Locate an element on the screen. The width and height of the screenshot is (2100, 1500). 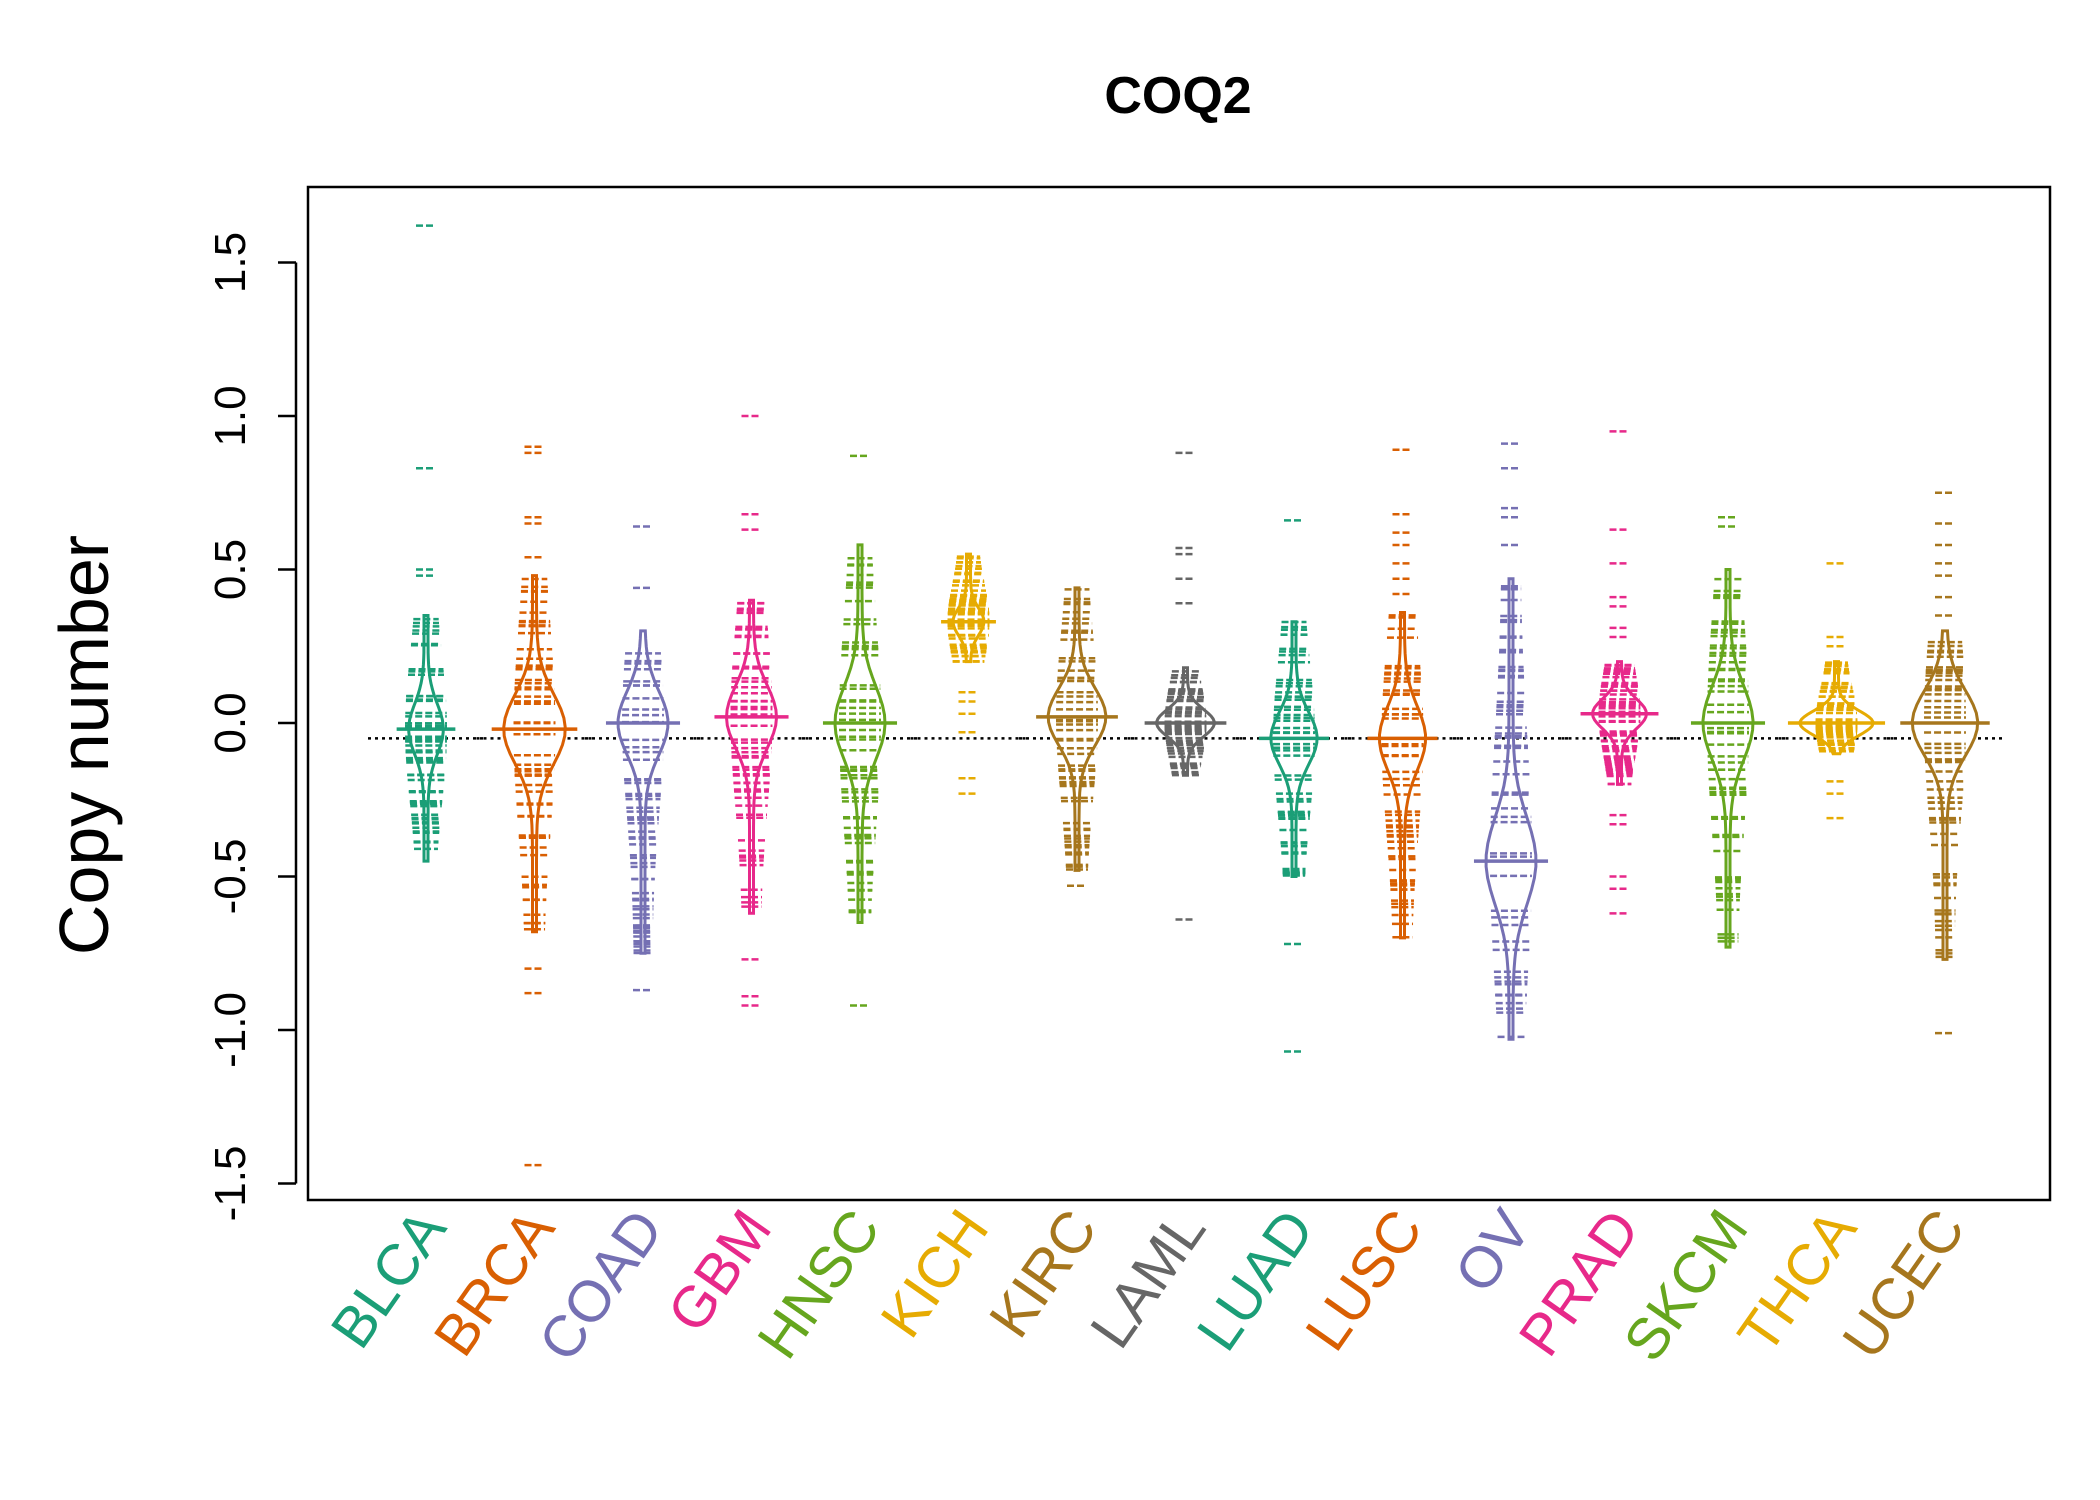
x-category-label: LAML is located at coordinates (1148, 1278).